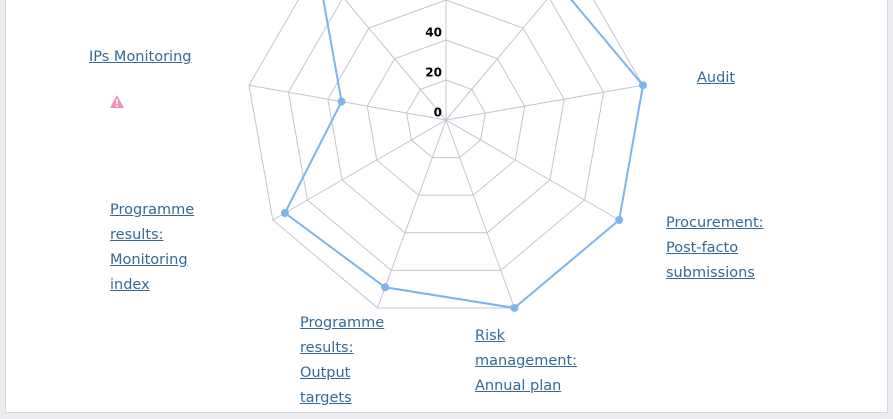 The height and width of the screenshot is (419, 893). Describe the element at coordinates (716, 78) in the screenshot. I see `category-label: Audit` at that location.